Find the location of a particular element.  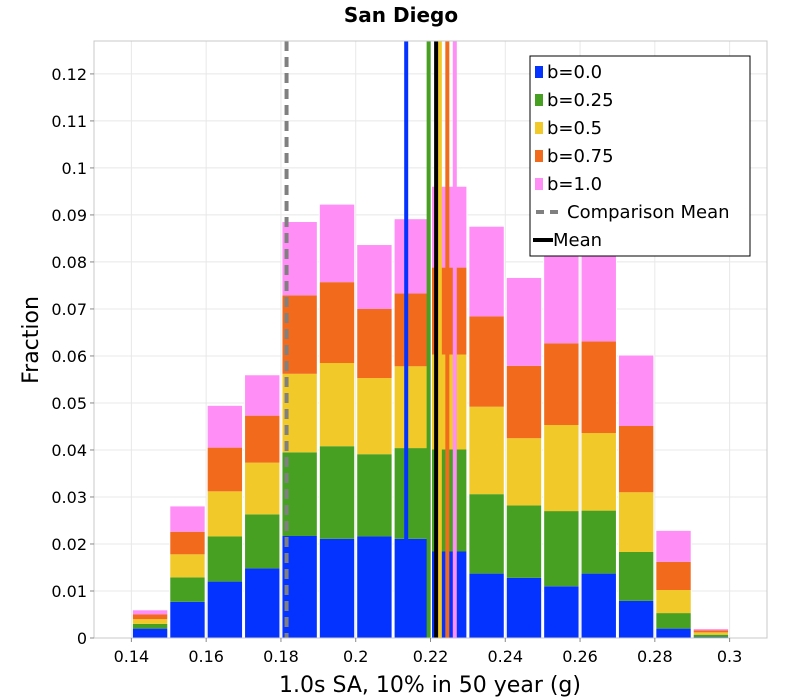

legend-label: b=0.5 is located at coordinates (574, 128).